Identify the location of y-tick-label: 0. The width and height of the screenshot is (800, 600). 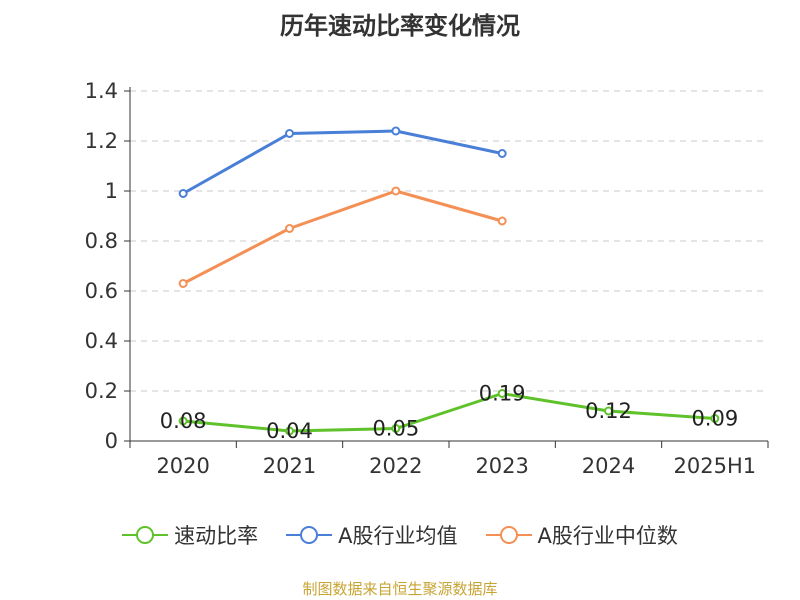
(111, 441).